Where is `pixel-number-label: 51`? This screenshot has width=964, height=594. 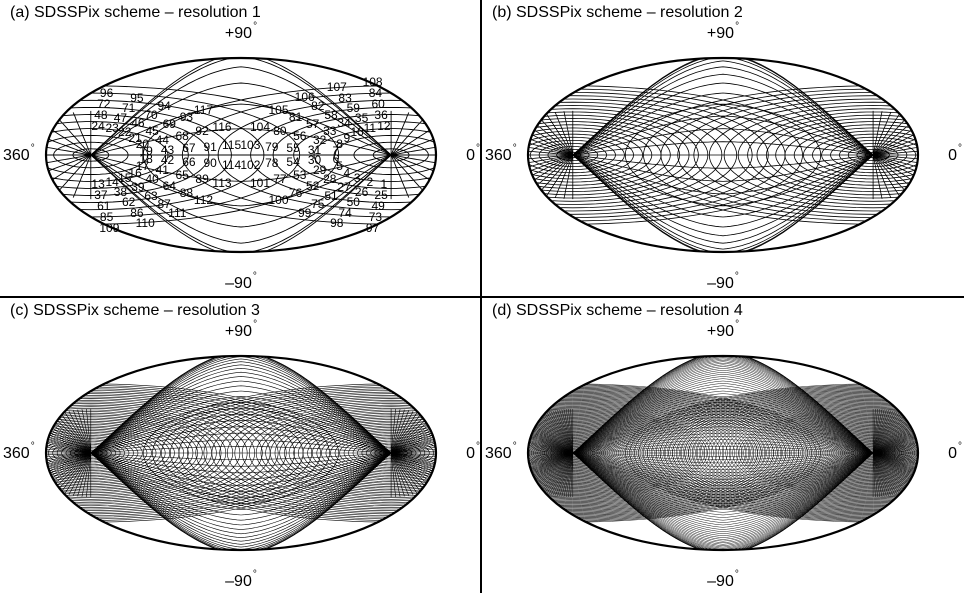
pixel-number-label: 51 is located at coordinates (330, 196).